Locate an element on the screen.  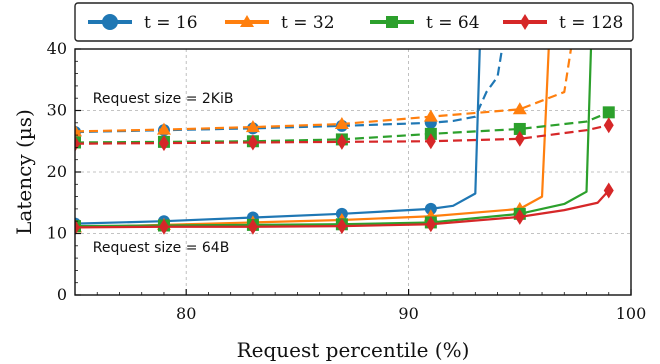
y-tick-label: 20 is located at coordinates (57, 171).